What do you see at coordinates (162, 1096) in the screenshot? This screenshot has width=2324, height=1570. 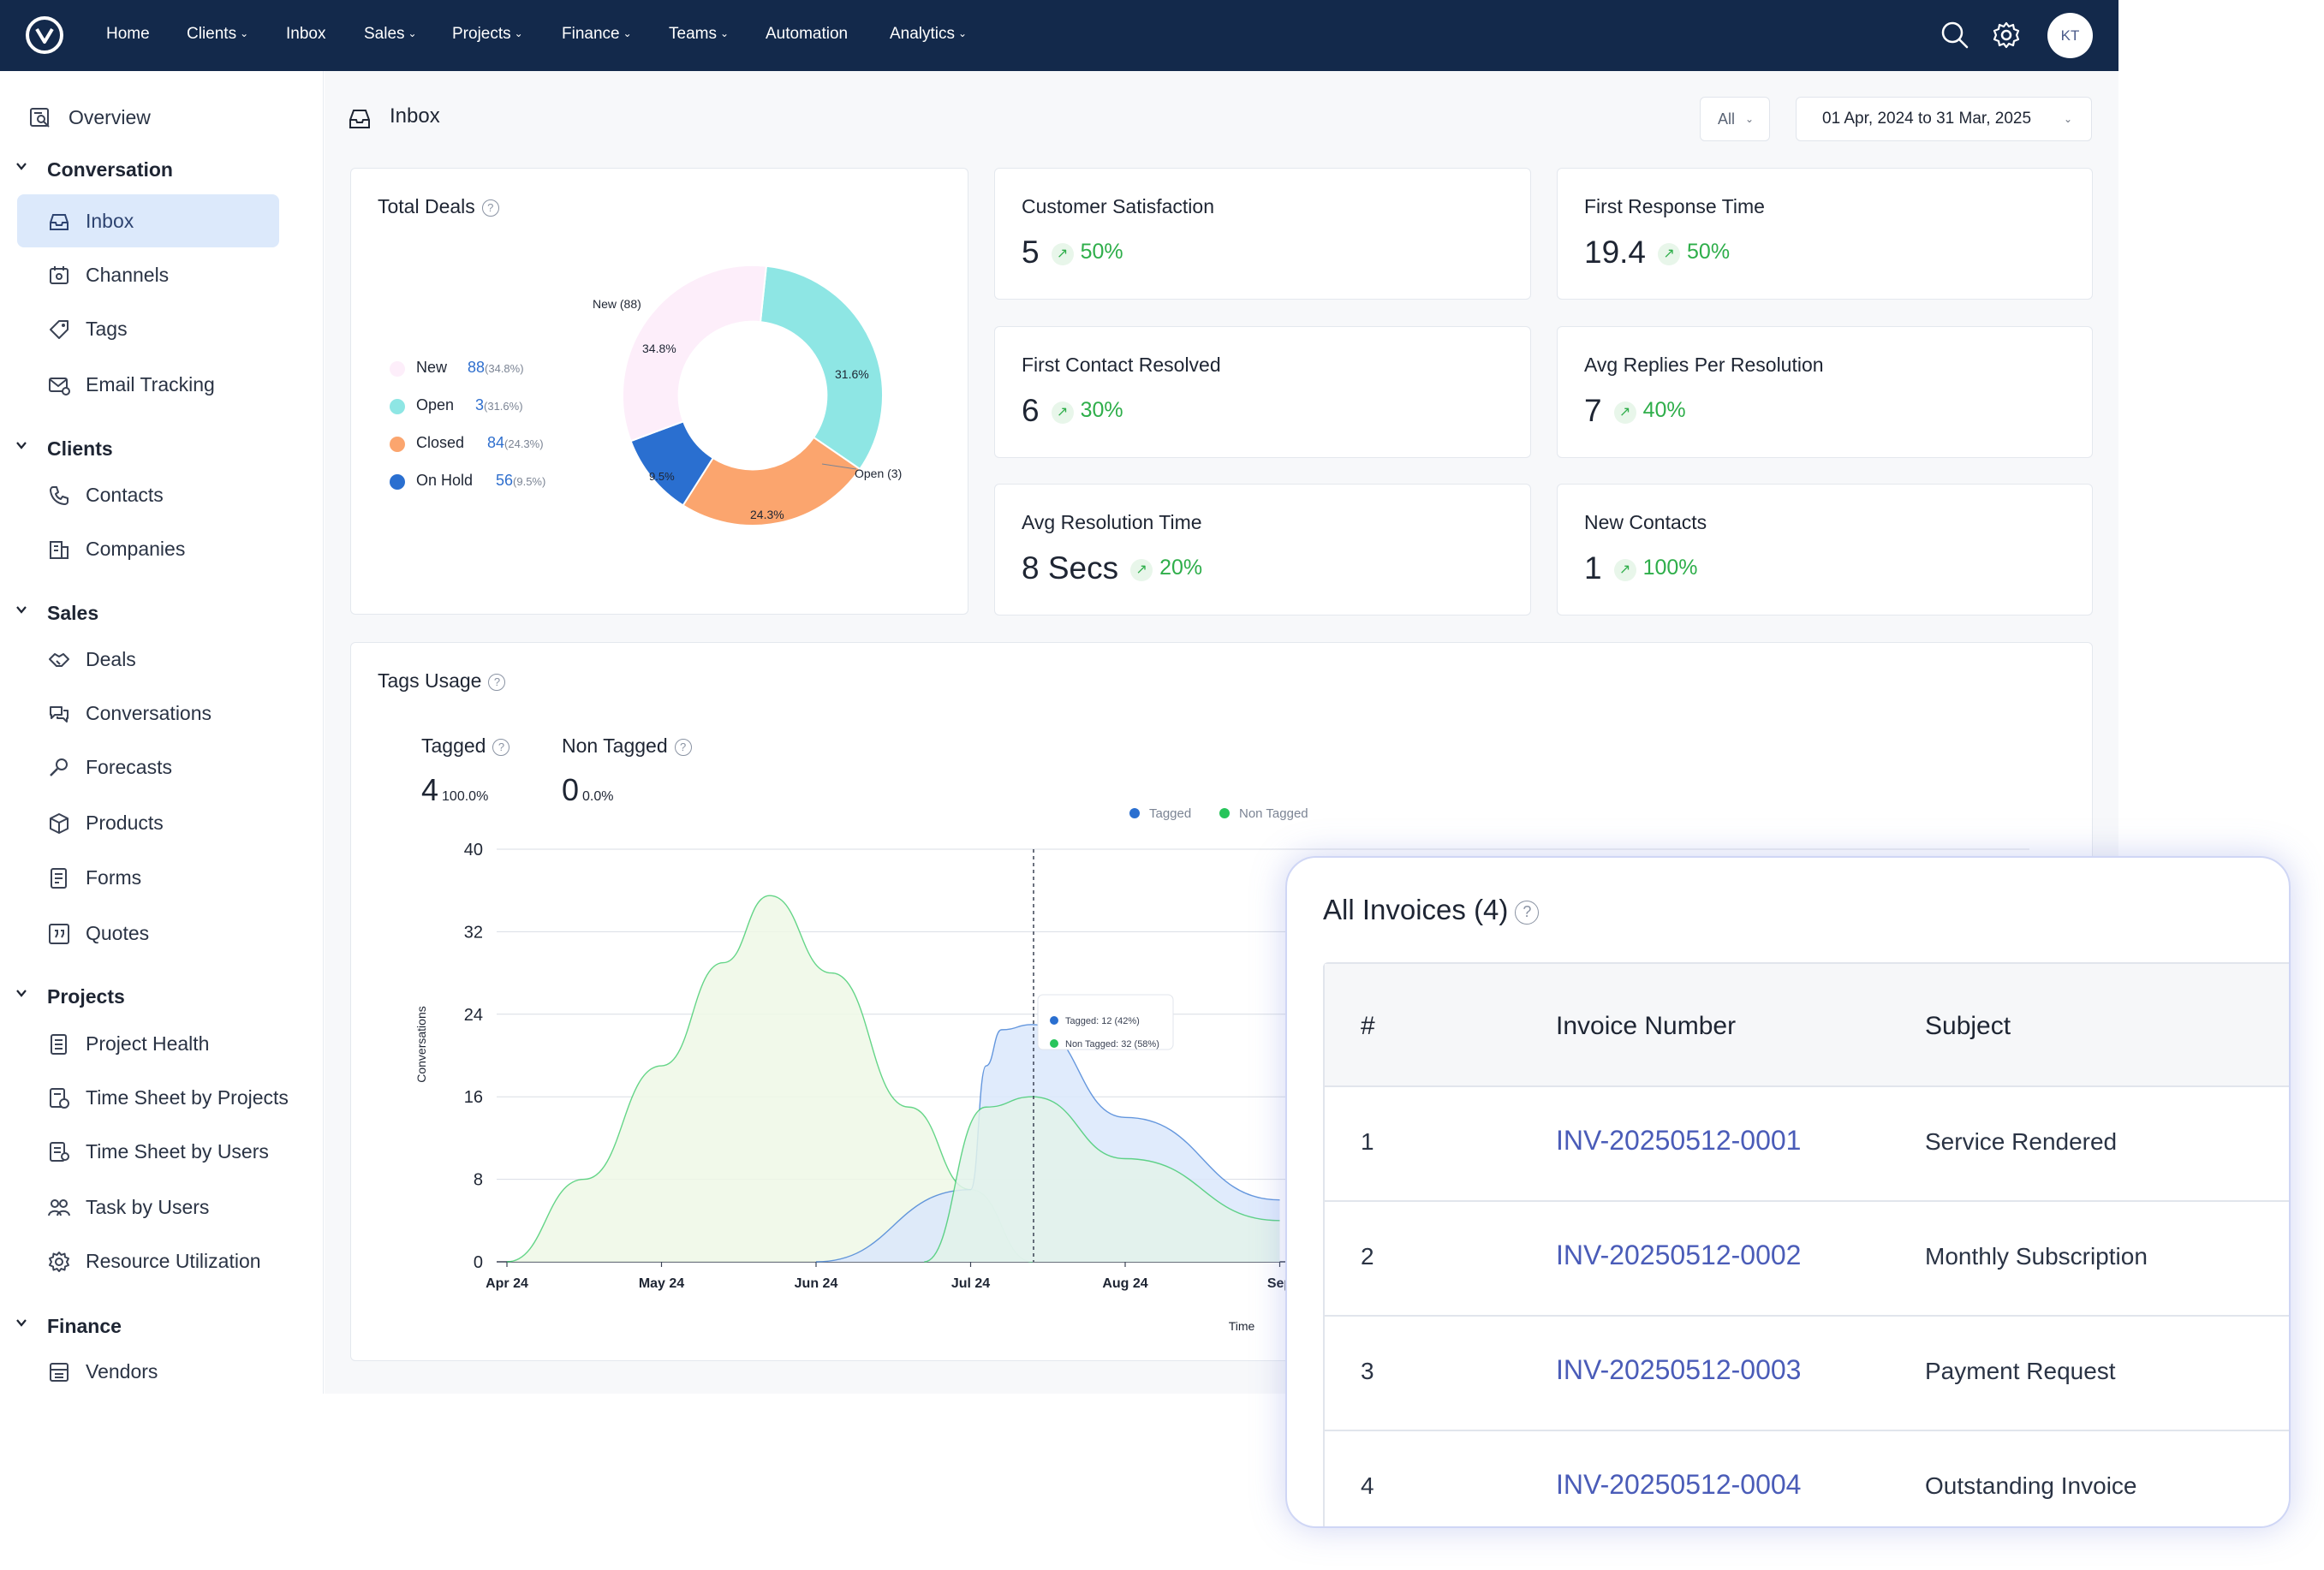 I see `sidebar-item-time-sheet-projects: Time Sheet by Projects` at bounding box center [162, 1096].